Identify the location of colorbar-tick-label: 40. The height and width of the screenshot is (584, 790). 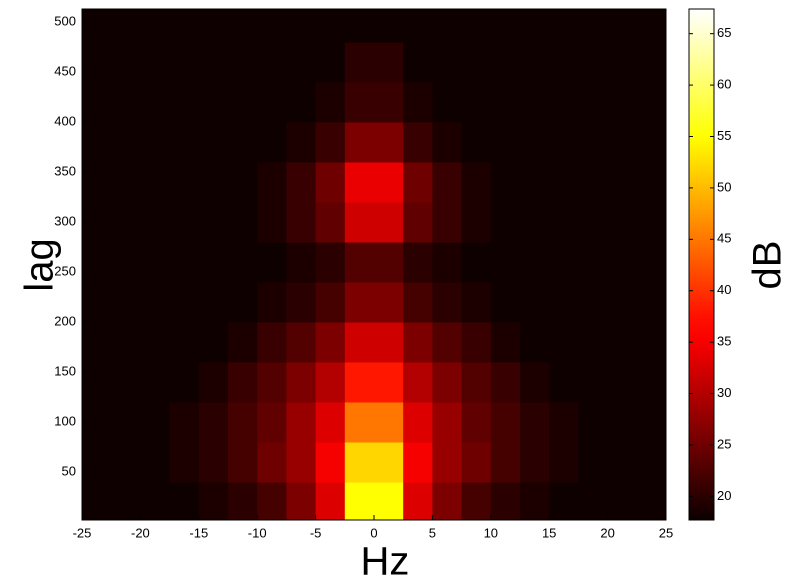
(724, 289).